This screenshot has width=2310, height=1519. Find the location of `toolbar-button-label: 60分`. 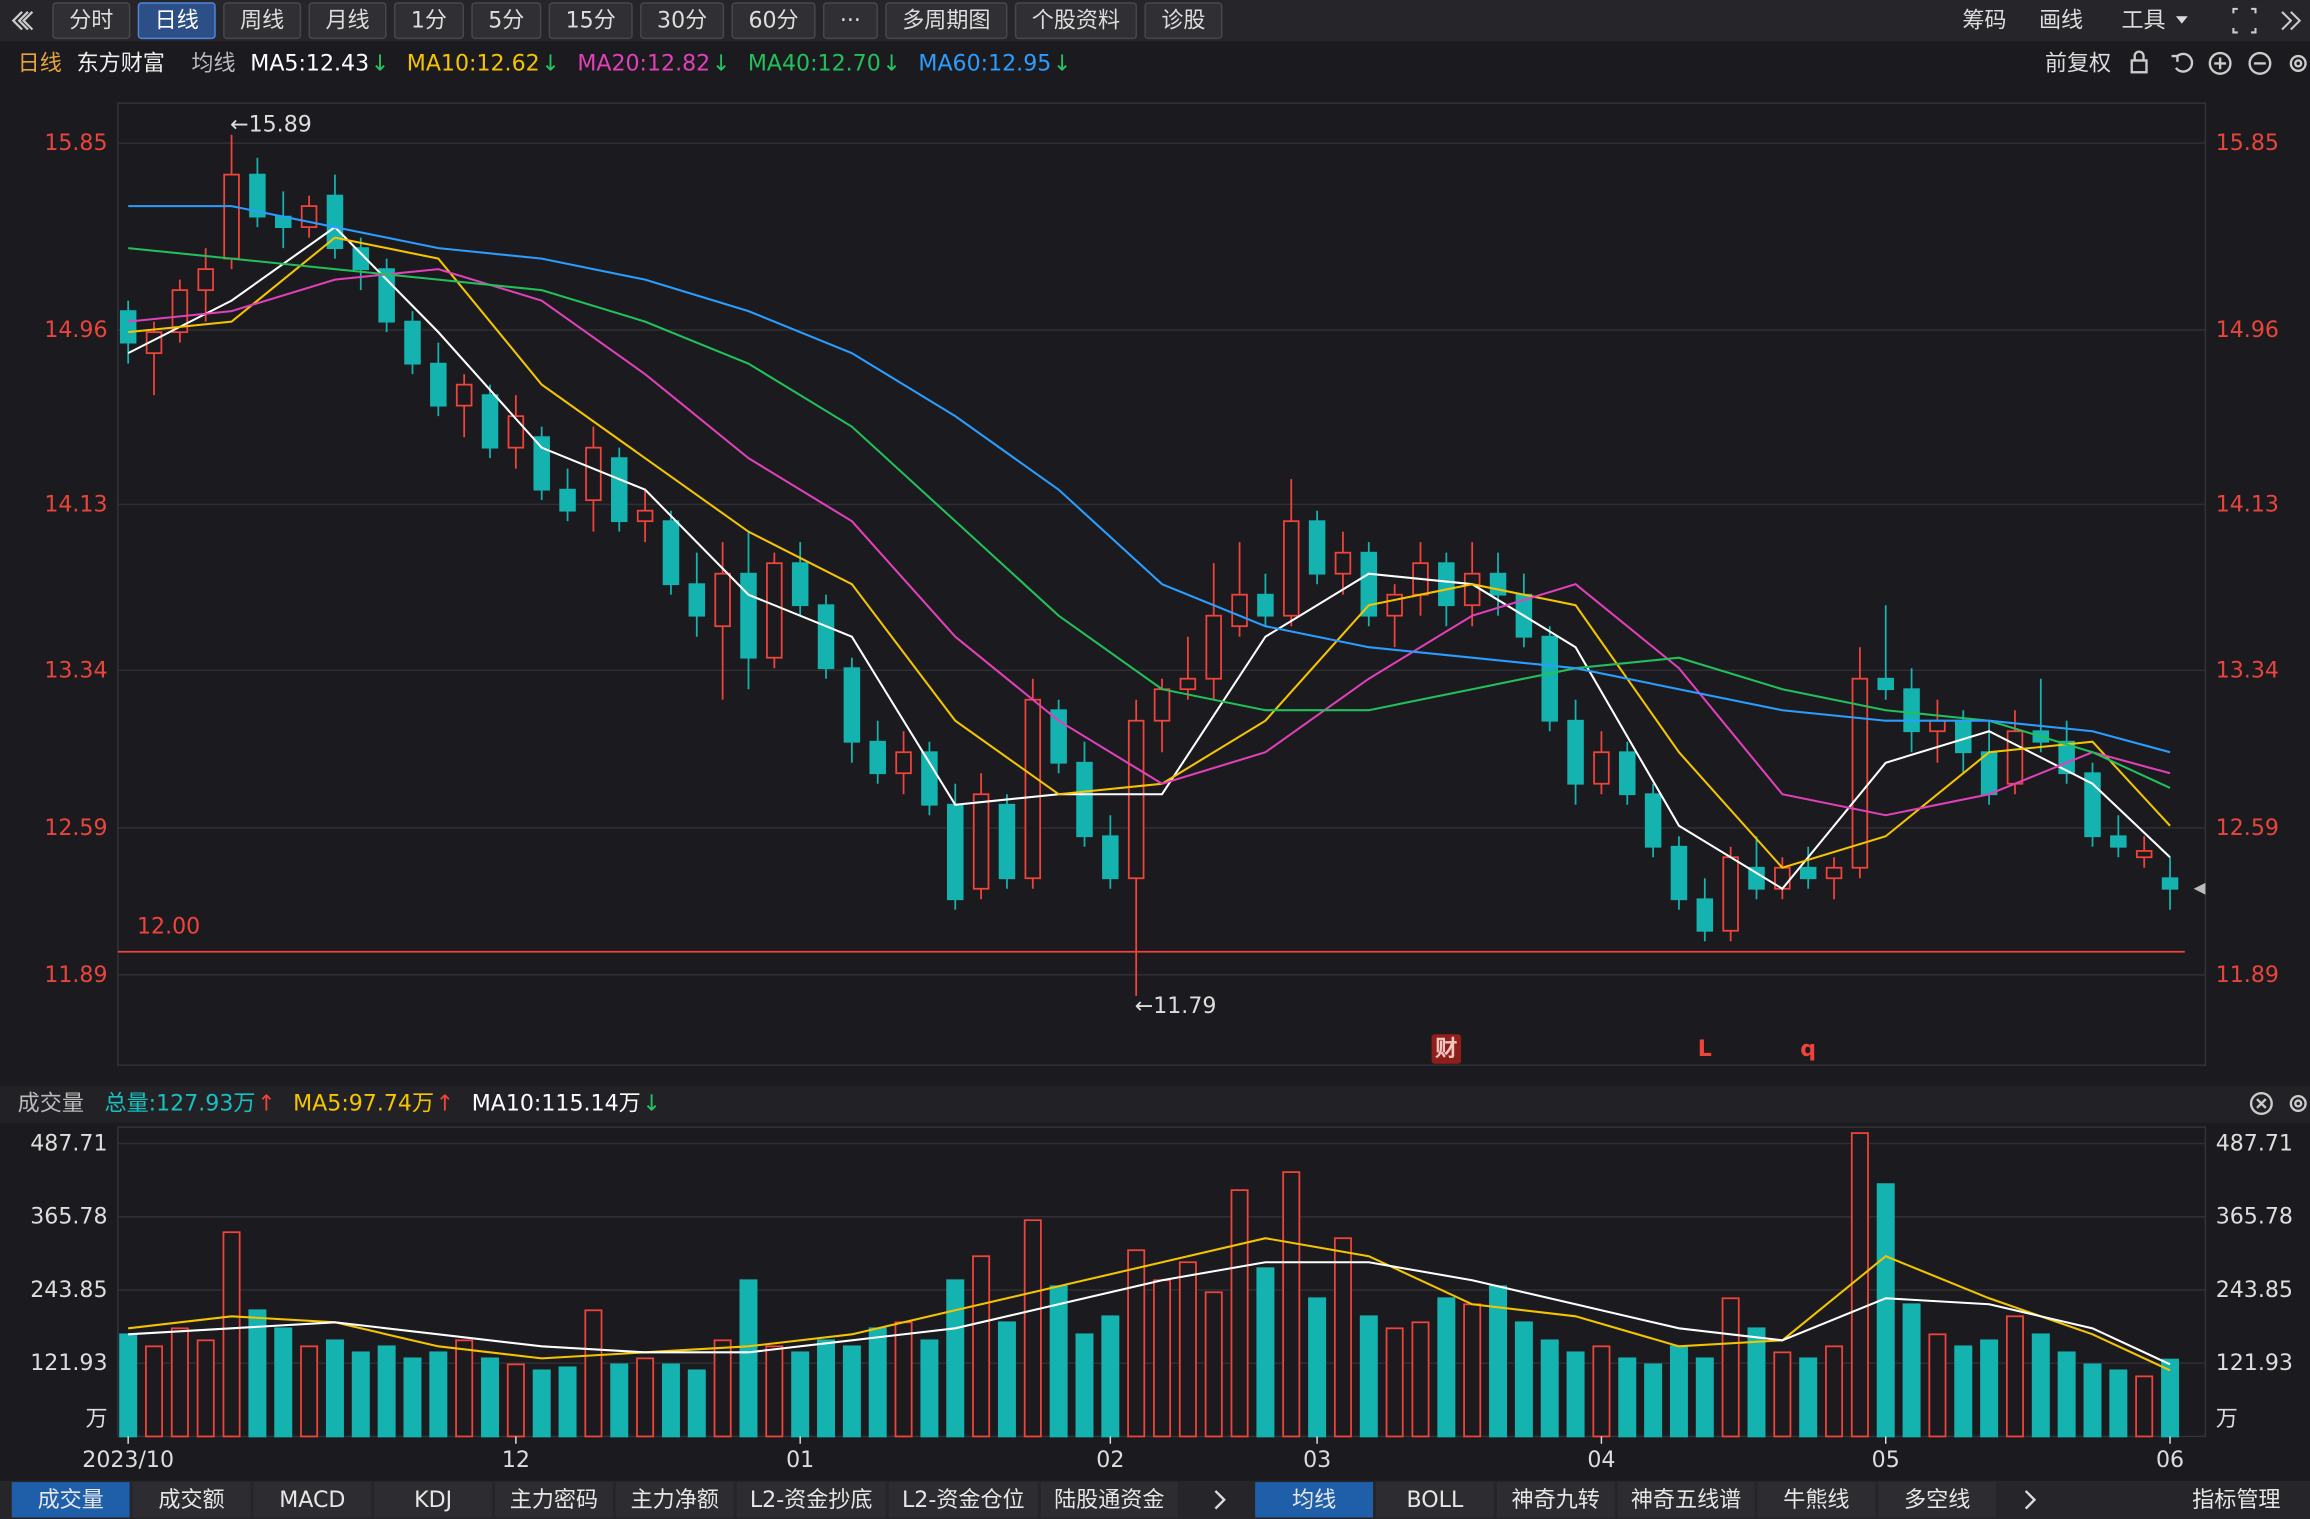

toolbar-button-label: 60分 is located at coordinates (773, 21).